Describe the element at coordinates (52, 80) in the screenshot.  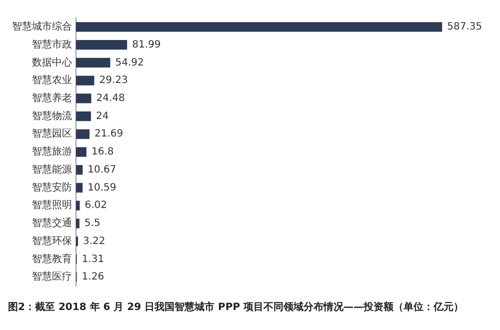
I see `y-tick-label: 智慧农业` at that location.